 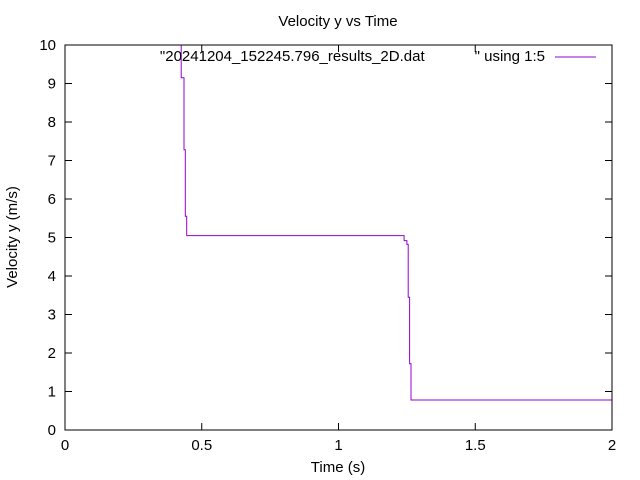 What do you see at coordinates (52, 199) in the screenshot?
I see `y-tick-label: 6` at bounding box center [52, 199].